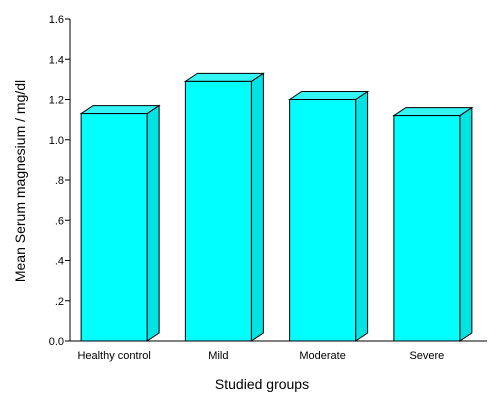 The height and width of the screenshot is (411, 500). Describe the element at coordinates (218, 356) in the screenshot. I see `x-tick-label: Mild` at that location.